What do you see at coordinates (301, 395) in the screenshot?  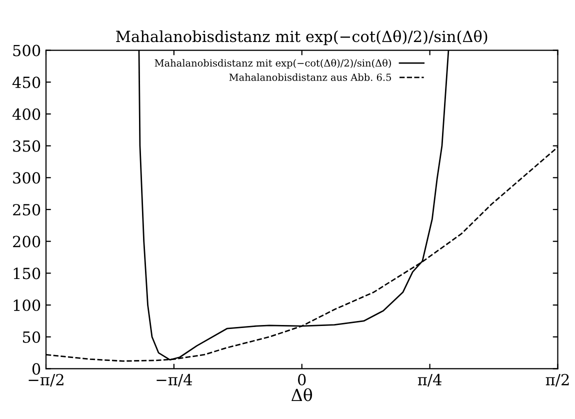 I see `x-axis-title: Δθ` at bounding box center [301, 395].